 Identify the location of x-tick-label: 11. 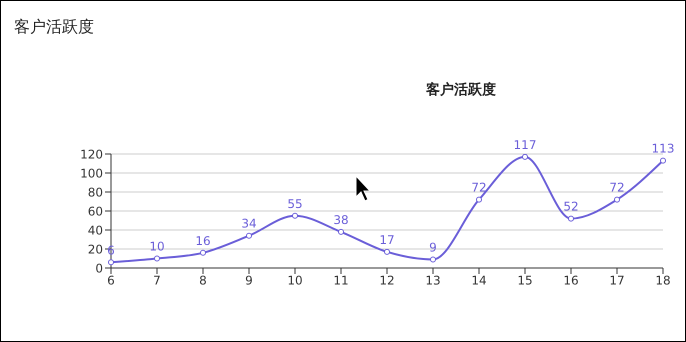
(341, 281).